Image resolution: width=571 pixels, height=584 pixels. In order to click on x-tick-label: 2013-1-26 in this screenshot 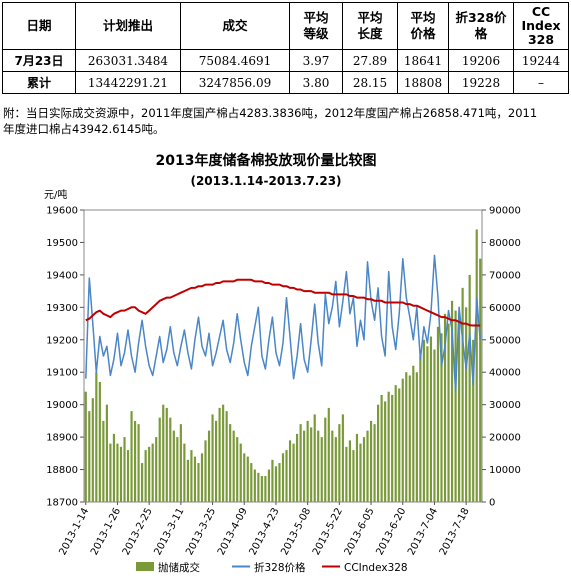, I will do `click(106, 531)`.